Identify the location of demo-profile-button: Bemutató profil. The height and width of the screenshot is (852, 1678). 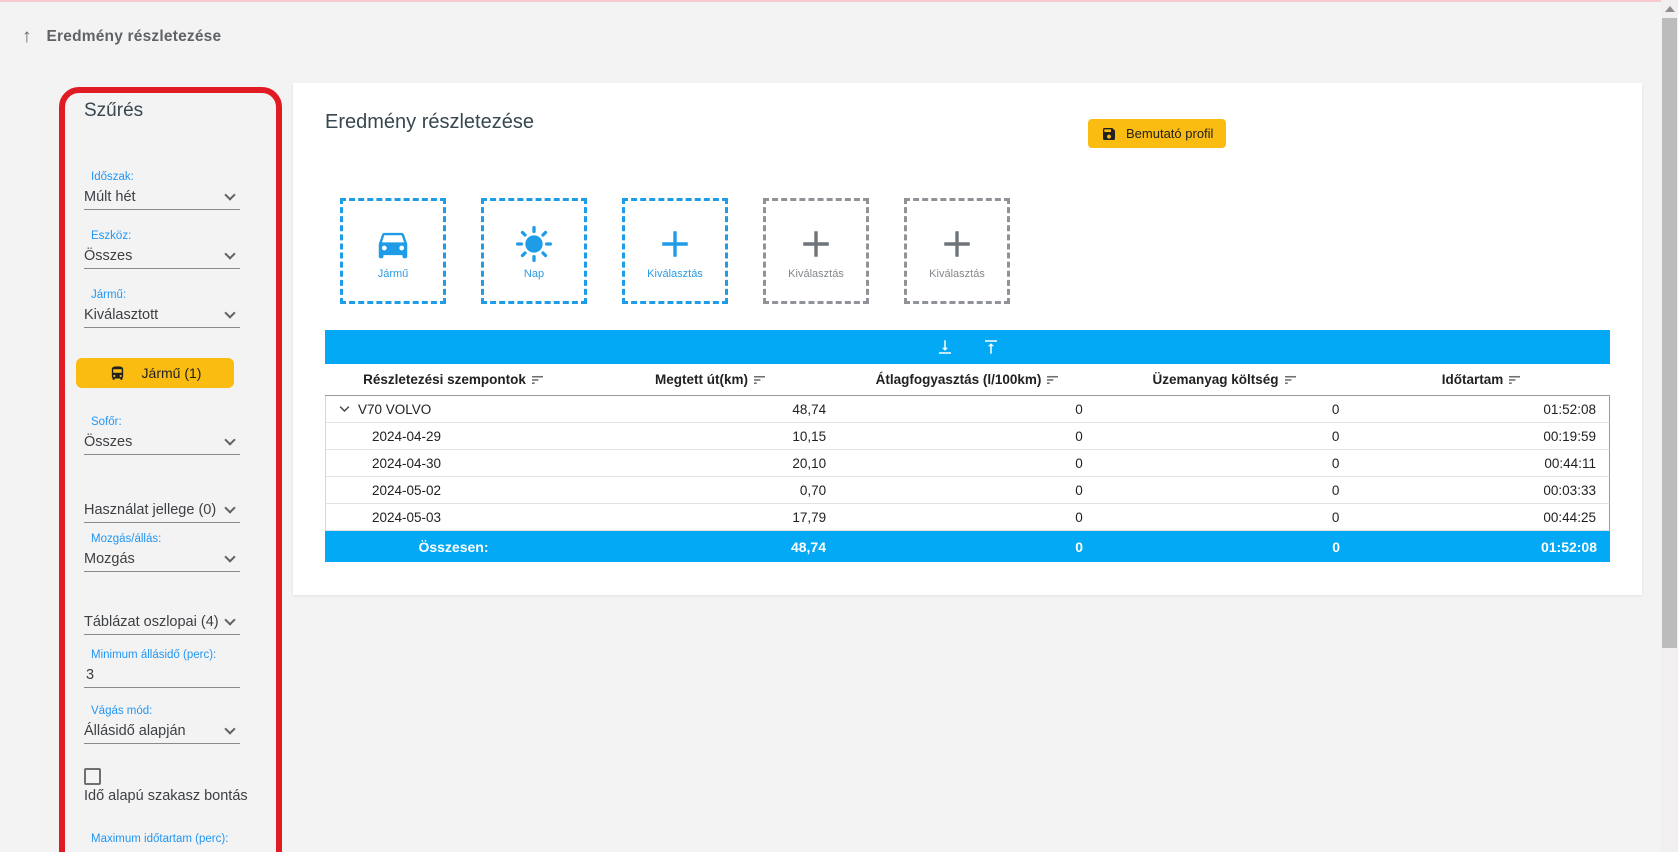
(1157, 133).